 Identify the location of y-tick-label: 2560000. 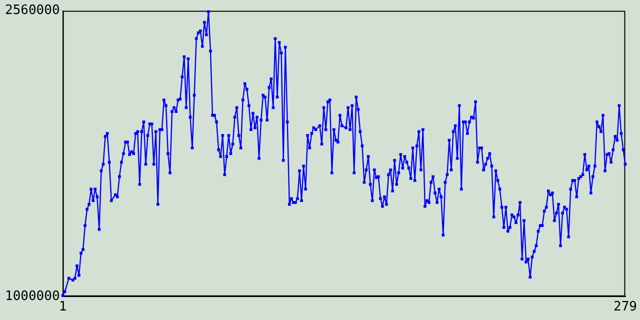
(32, 10).